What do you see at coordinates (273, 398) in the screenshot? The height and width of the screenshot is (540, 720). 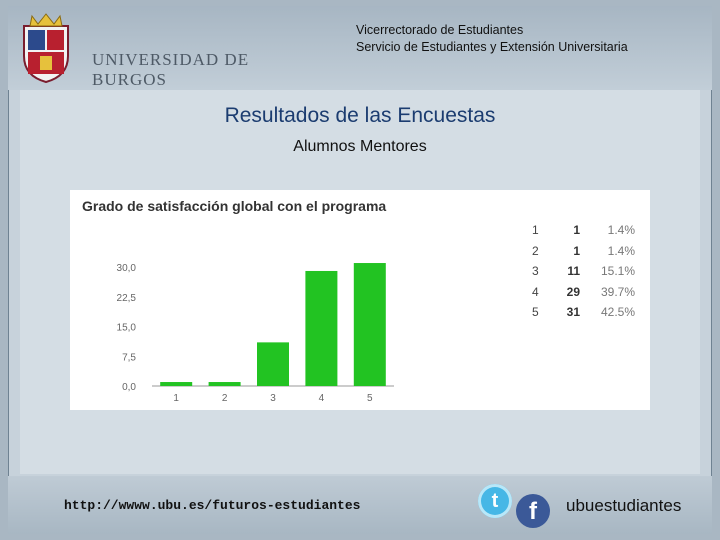 I see `x-tick-label: 3` at bounding box center [273, 398].